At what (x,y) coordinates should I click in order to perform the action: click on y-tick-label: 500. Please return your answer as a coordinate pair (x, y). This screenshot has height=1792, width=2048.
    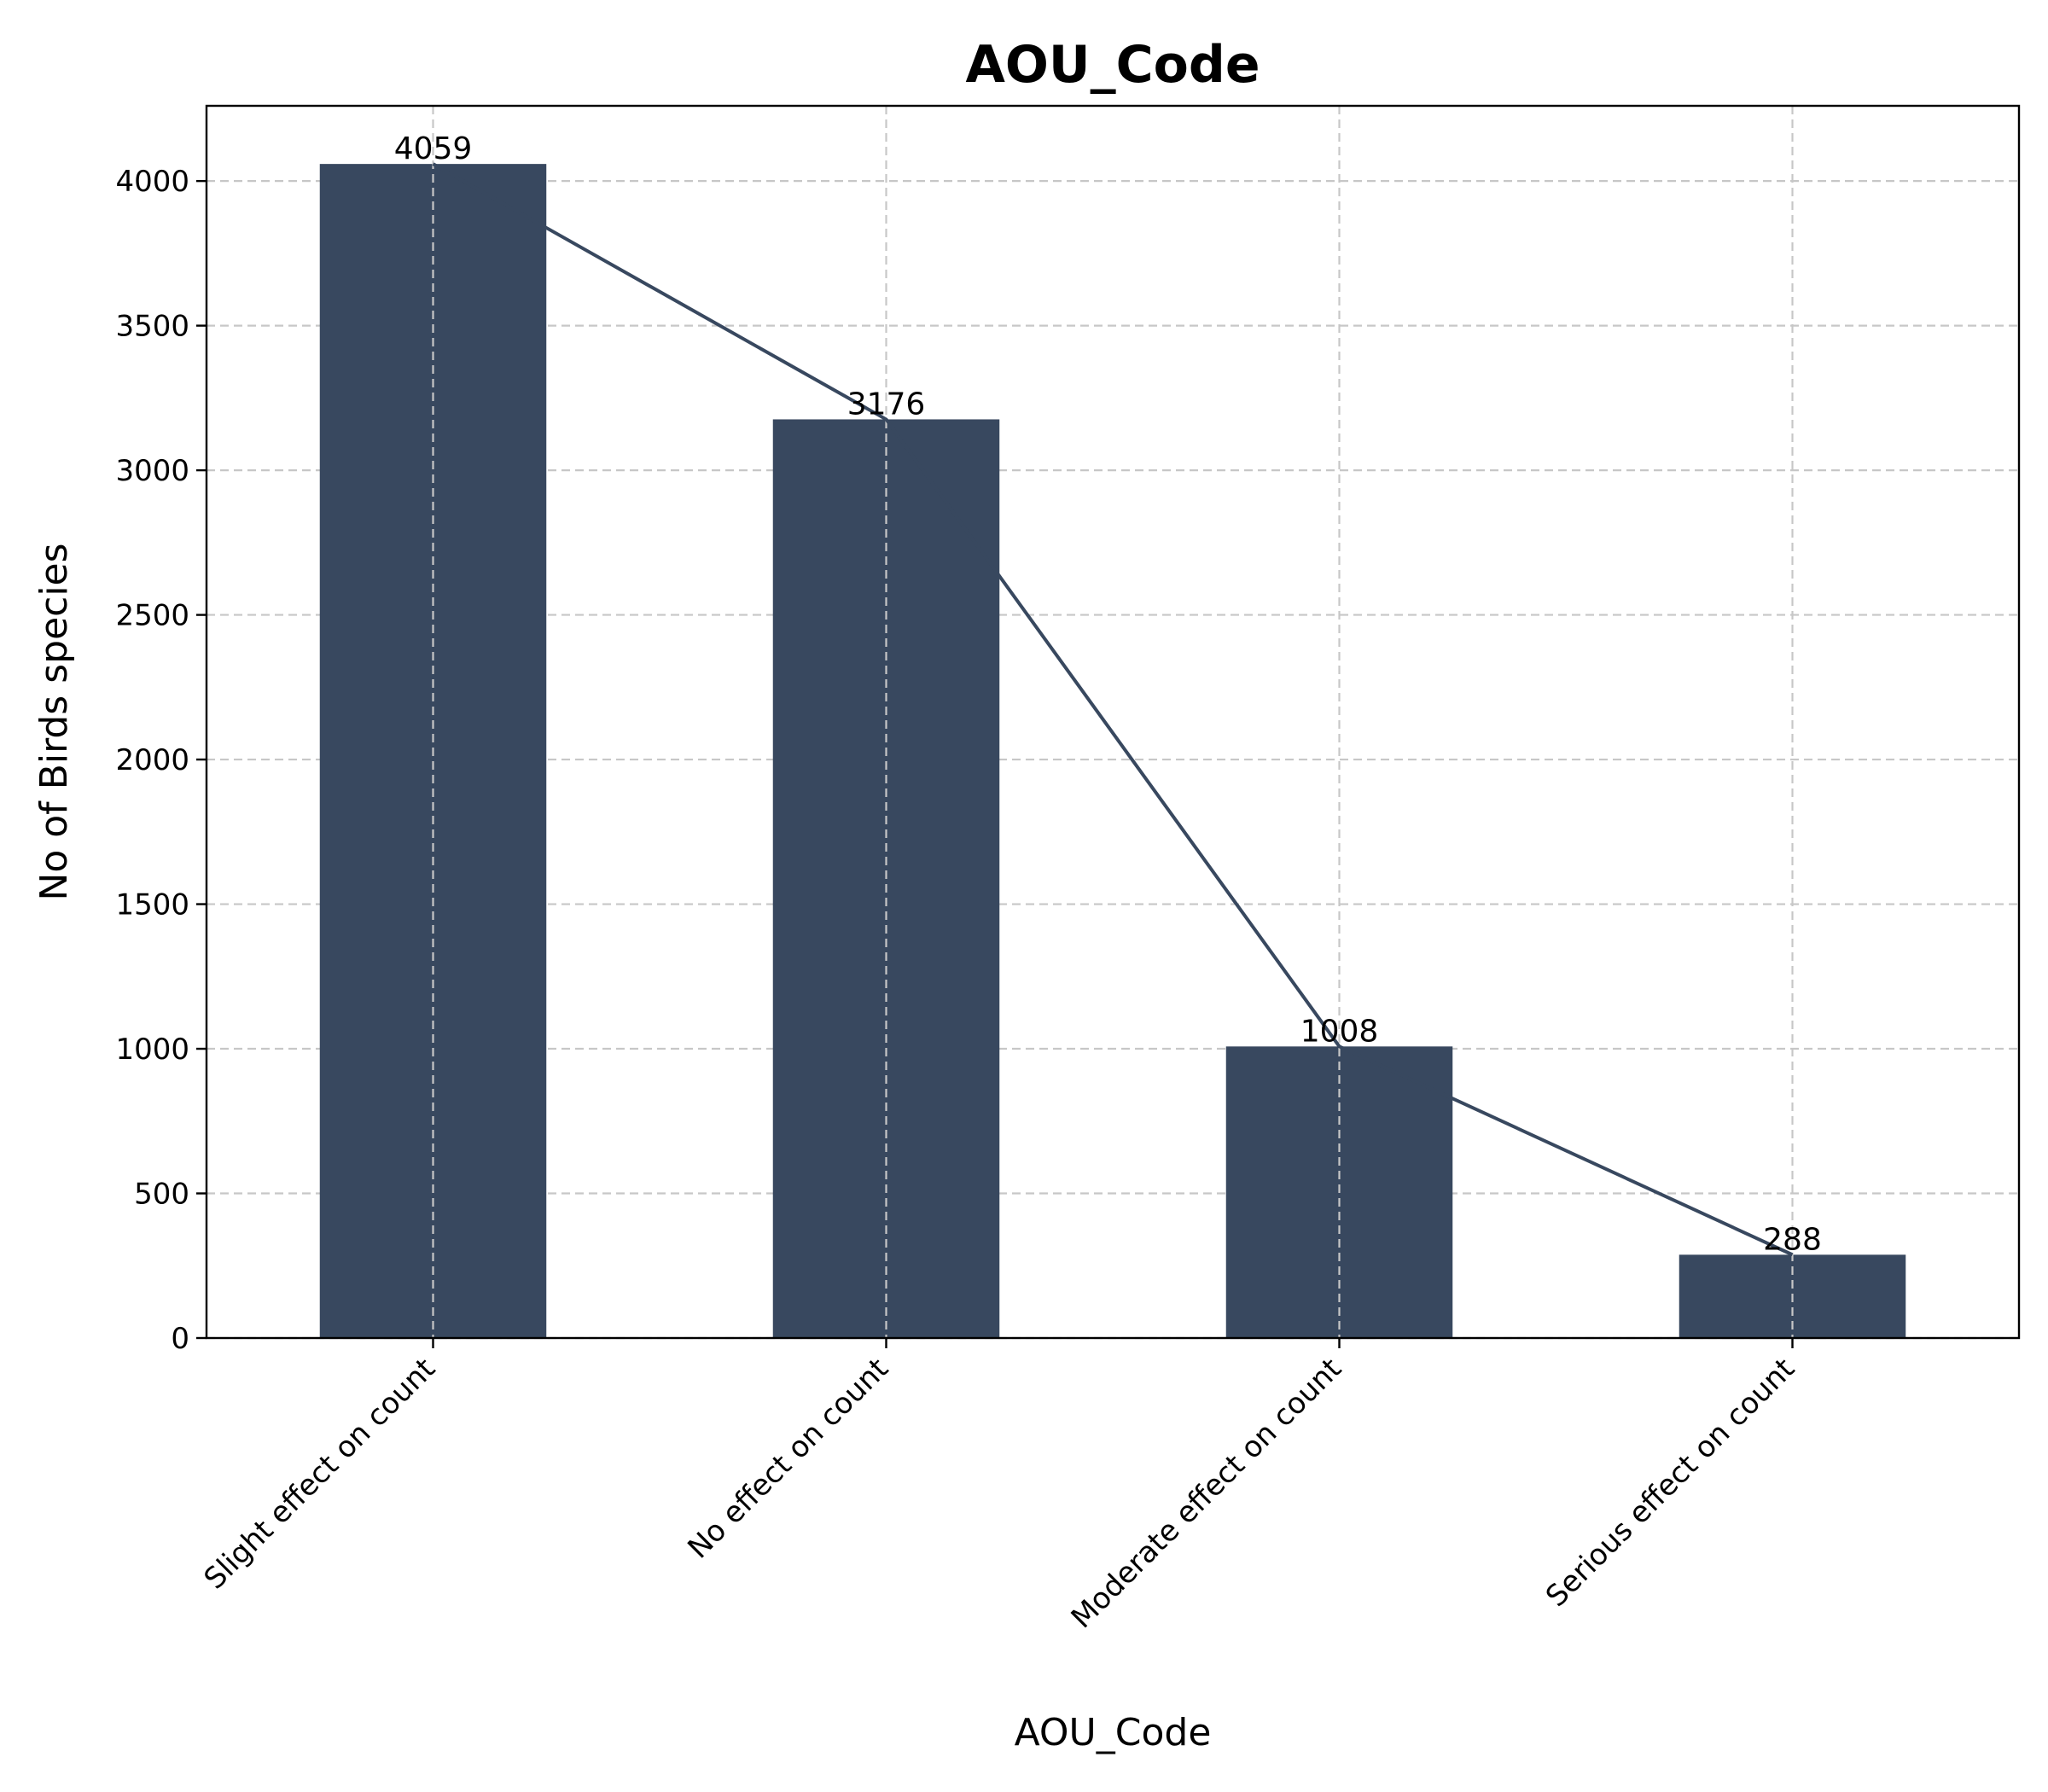
    Looking at the image, I should click on (161, 1195).